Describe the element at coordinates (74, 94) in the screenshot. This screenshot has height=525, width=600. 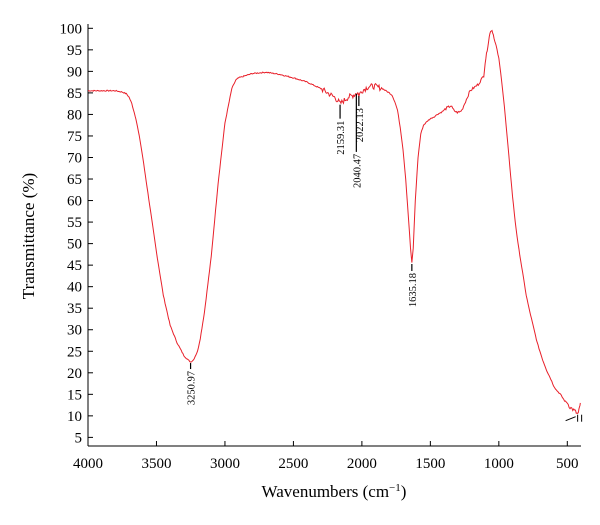
I see `y-tick-label: 85` at that location.